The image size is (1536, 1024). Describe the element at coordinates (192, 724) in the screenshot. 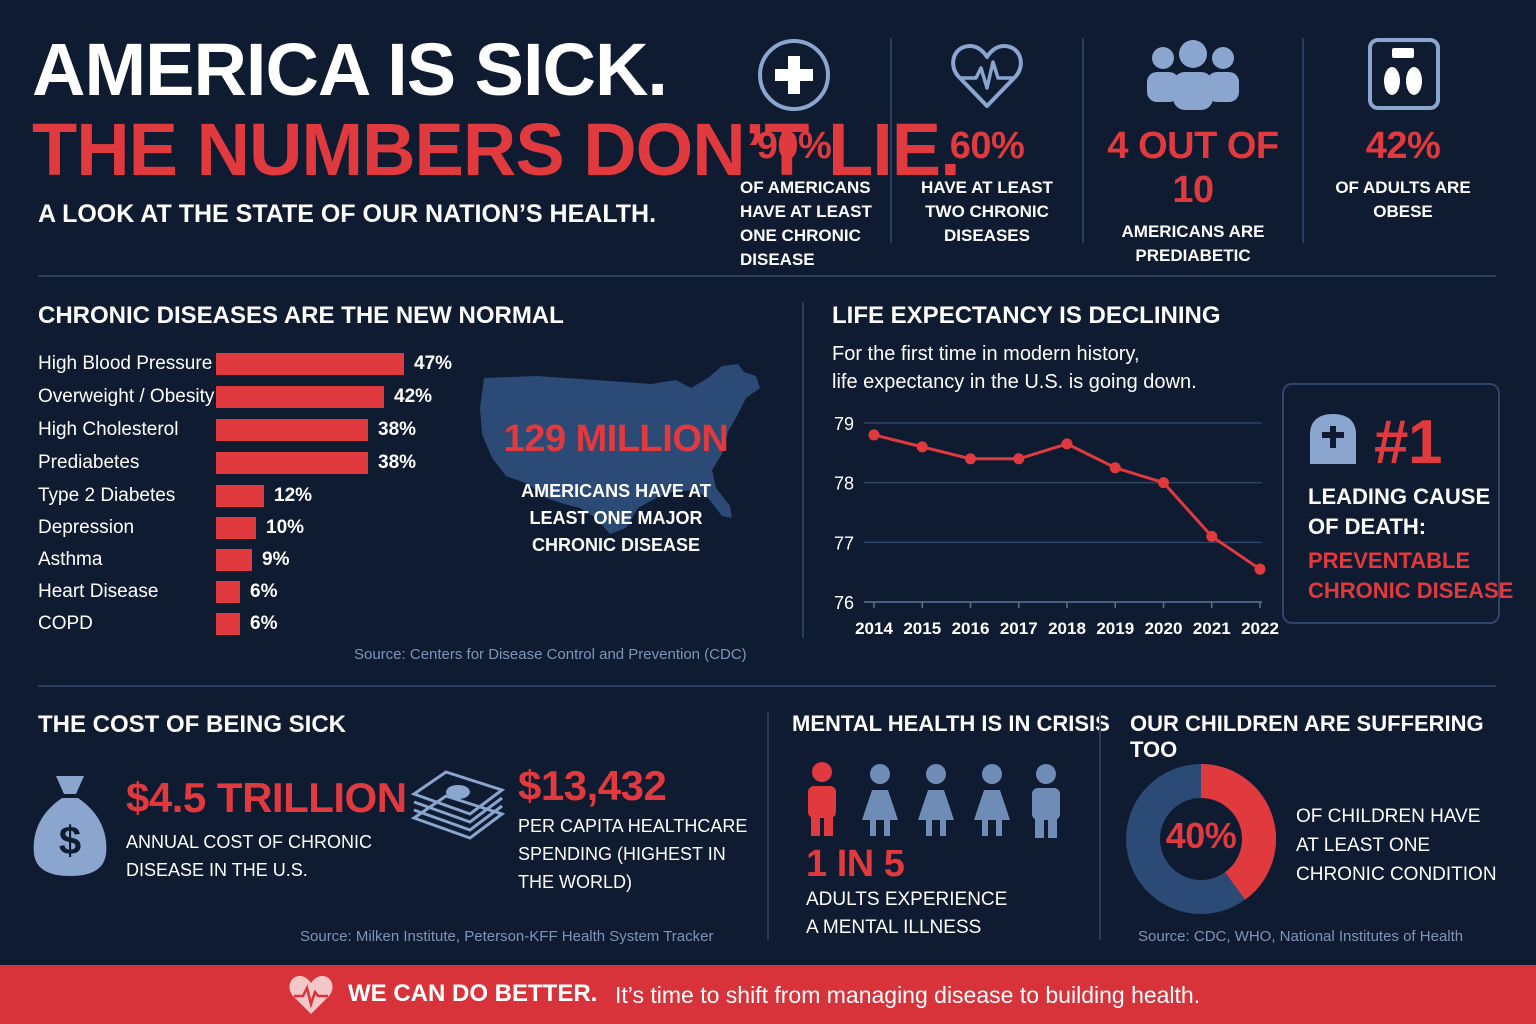

I see `cost-section-title: THE COST OF BEING SICK` at that location.